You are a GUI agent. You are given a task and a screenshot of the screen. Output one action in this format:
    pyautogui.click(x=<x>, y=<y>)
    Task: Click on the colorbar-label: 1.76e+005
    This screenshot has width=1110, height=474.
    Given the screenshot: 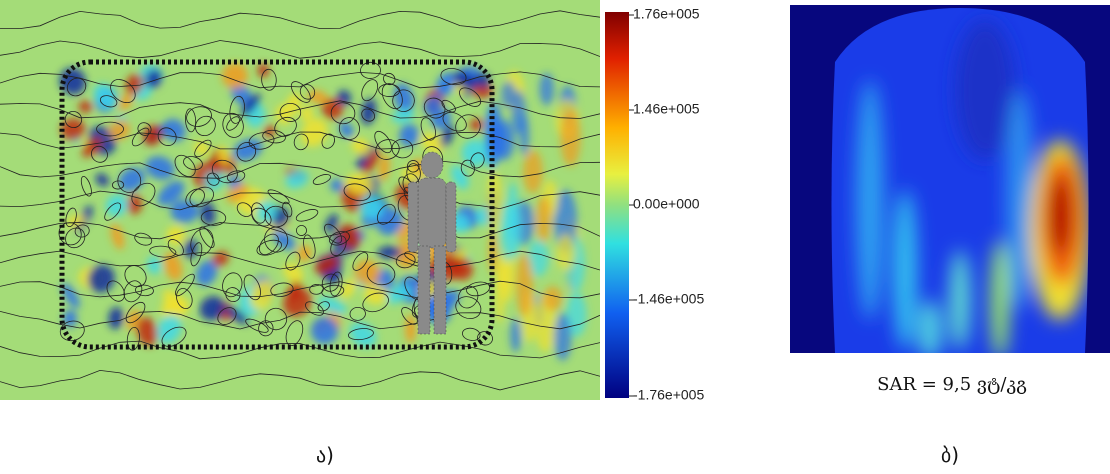 What is the action you would take?
    pyautogui.click(x=666, y=14)
    